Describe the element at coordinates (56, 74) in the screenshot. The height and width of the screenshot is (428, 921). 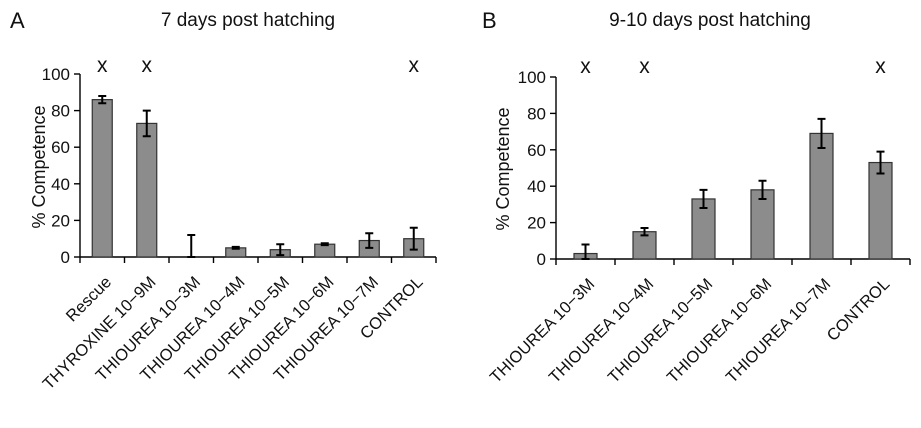
I see `panel-a-y-tick-label: 100` at that location.